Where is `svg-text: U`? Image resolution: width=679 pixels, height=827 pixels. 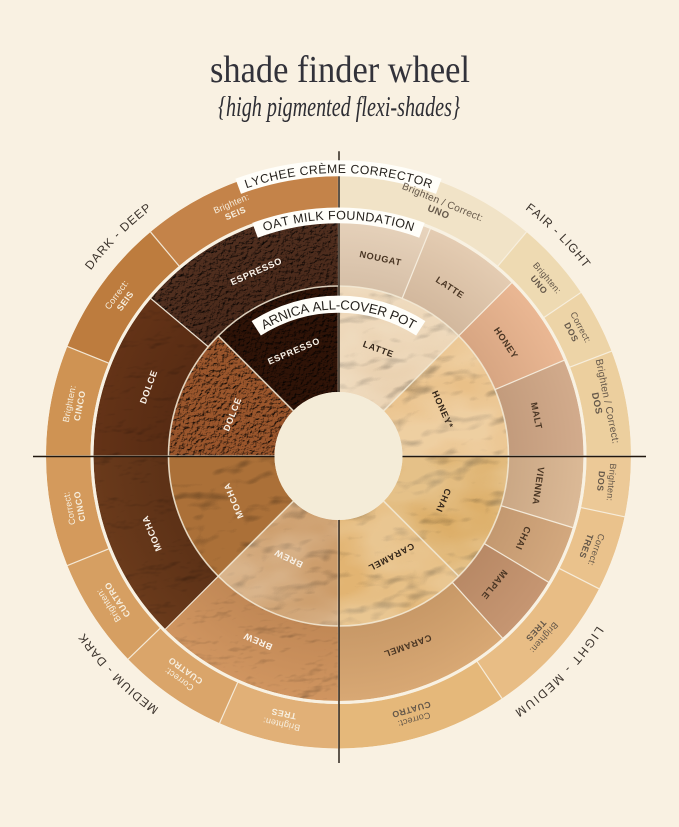
svg-text: U is located at coordinates (351, 215).